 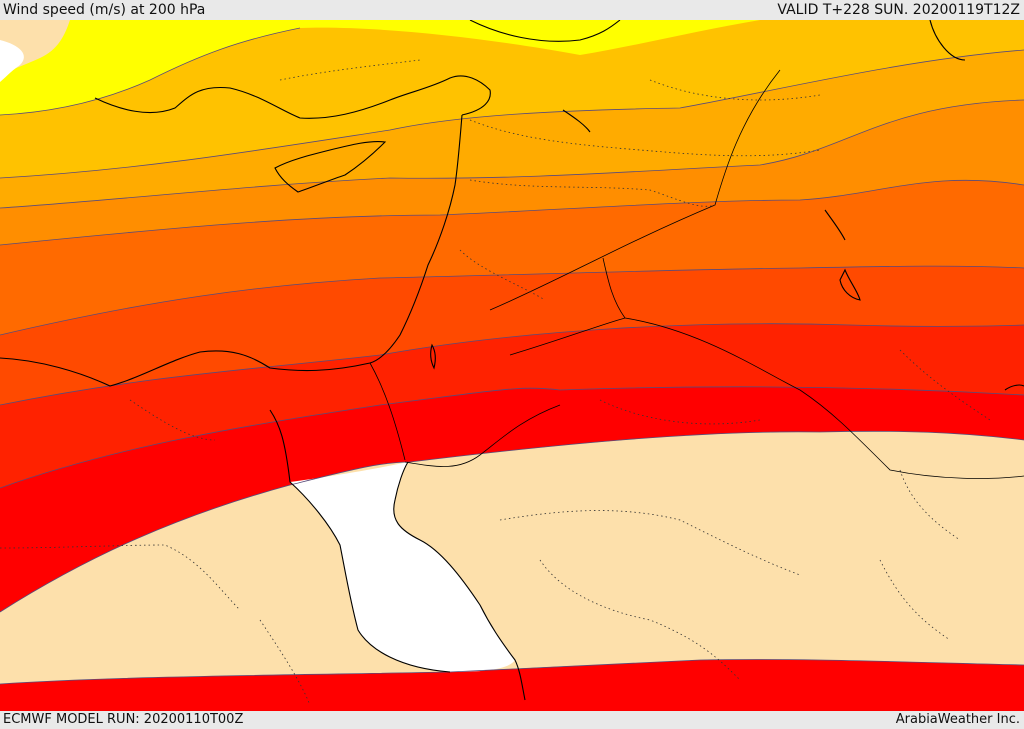 I want to click on wind-band-4-patch, so click(x=548, y=150).